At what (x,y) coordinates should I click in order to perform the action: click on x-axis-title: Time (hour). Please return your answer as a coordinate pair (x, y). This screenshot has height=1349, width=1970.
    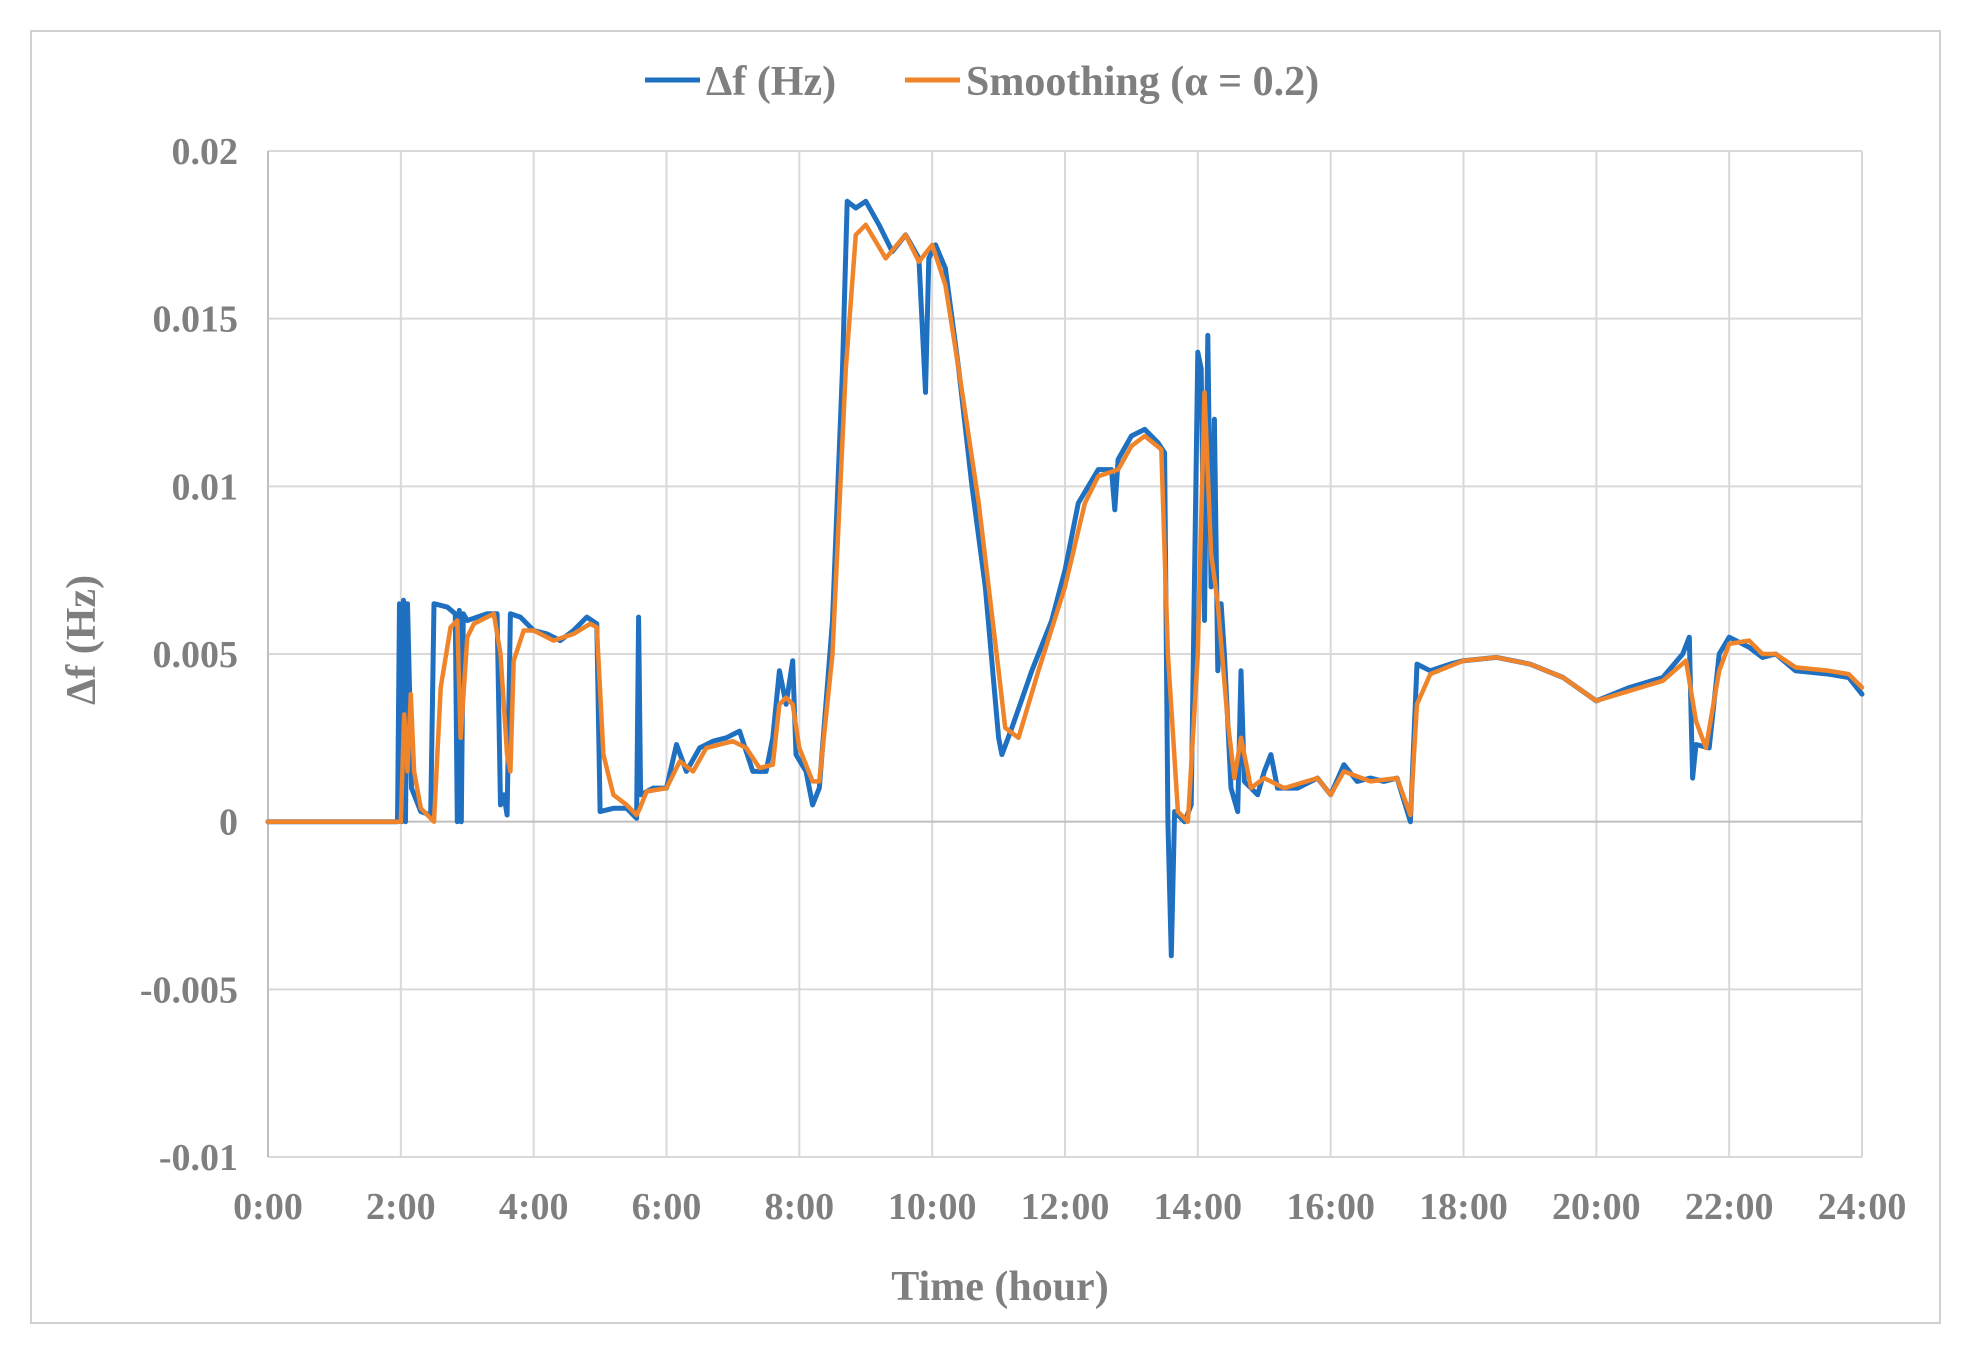
    Looking at the image, I should click on (999, 1287).